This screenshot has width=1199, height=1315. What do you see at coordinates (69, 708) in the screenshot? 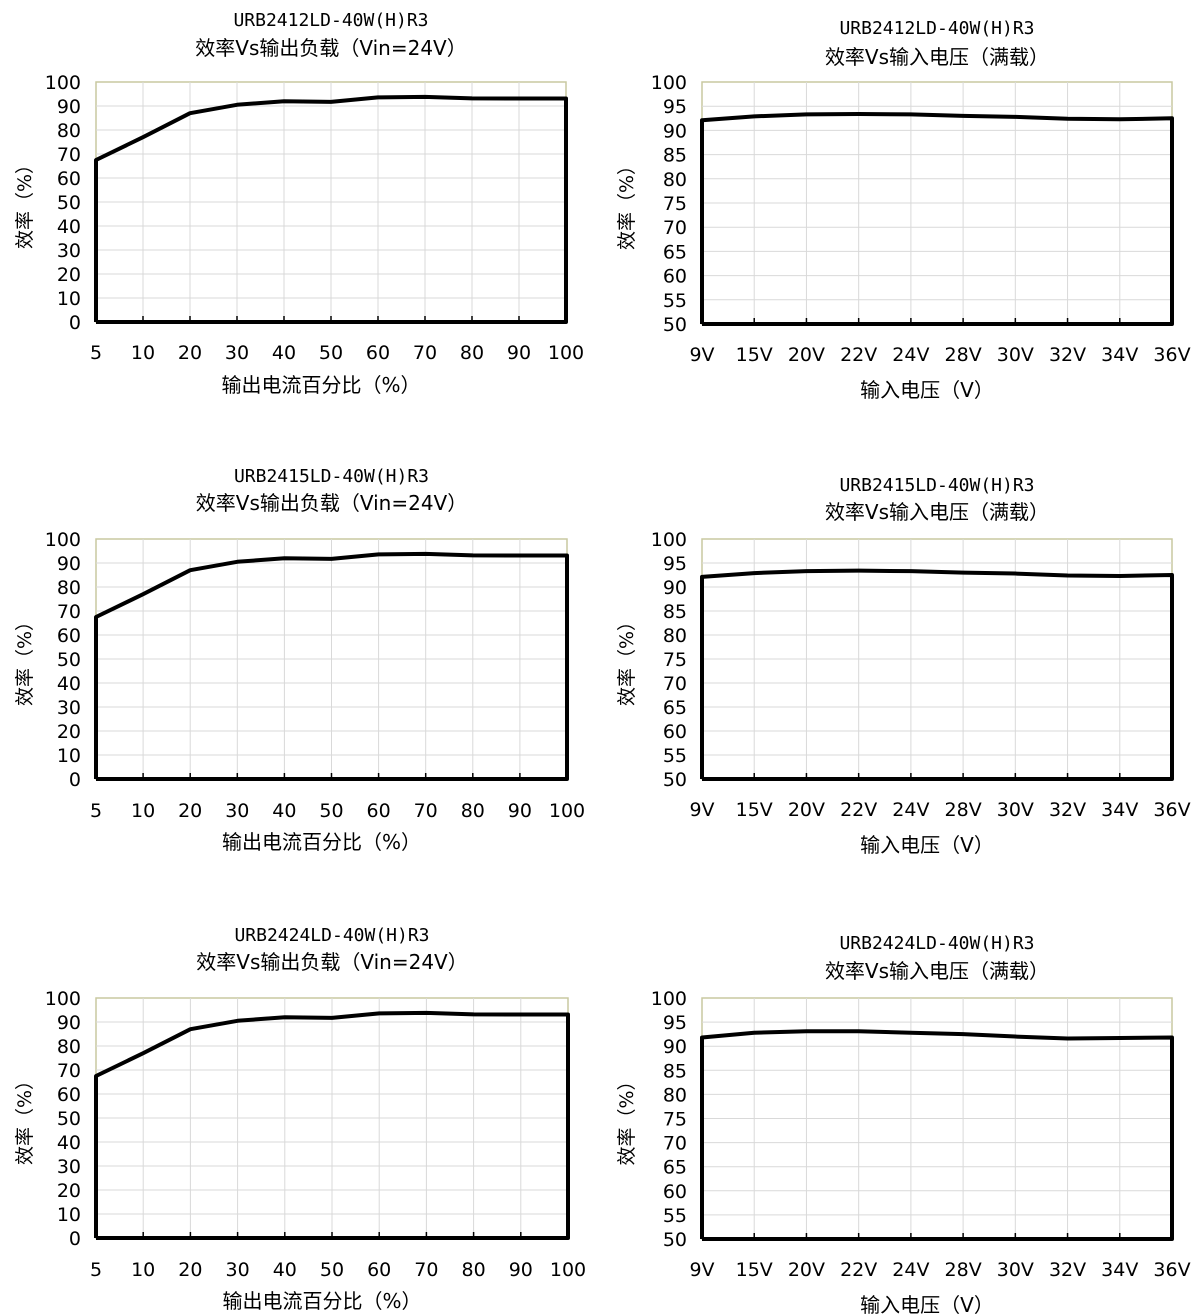
I see `y-tick-label: 30` at bounding box center [69, 708].